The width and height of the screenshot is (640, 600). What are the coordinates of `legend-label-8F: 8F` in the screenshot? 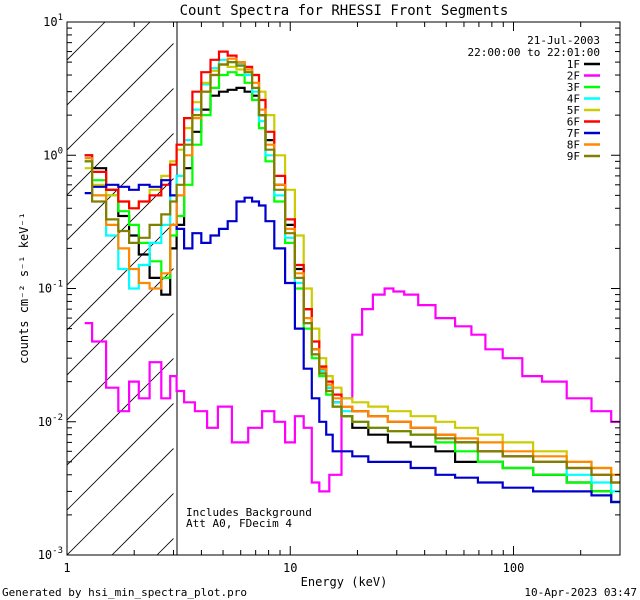 It's located at (573, 145).